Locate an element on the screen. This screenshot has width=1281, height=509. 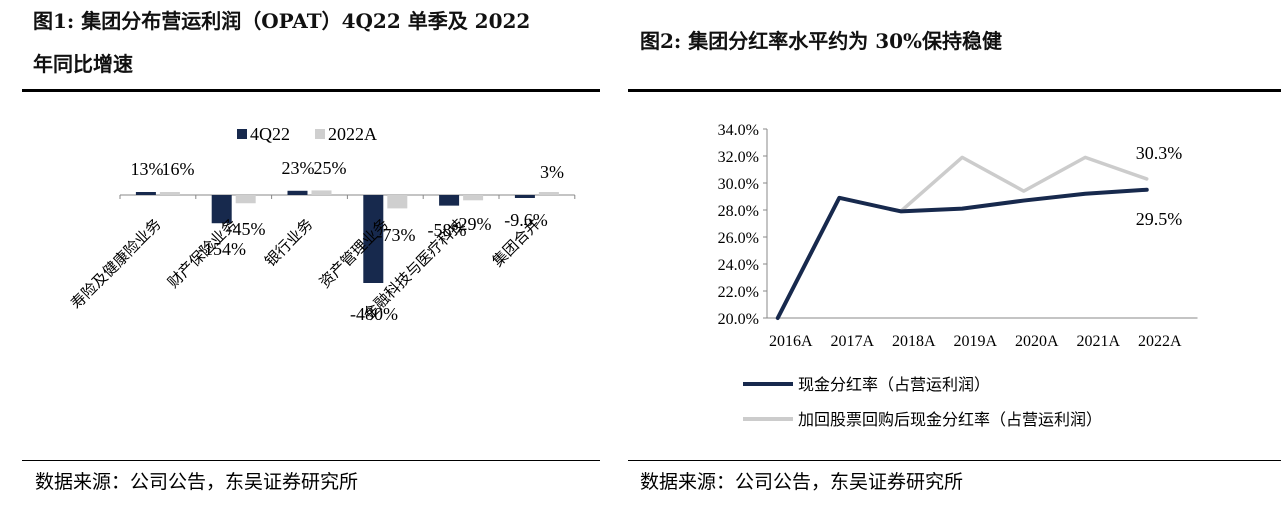
series-line-cash-payout is located at coordinates (962, 253).